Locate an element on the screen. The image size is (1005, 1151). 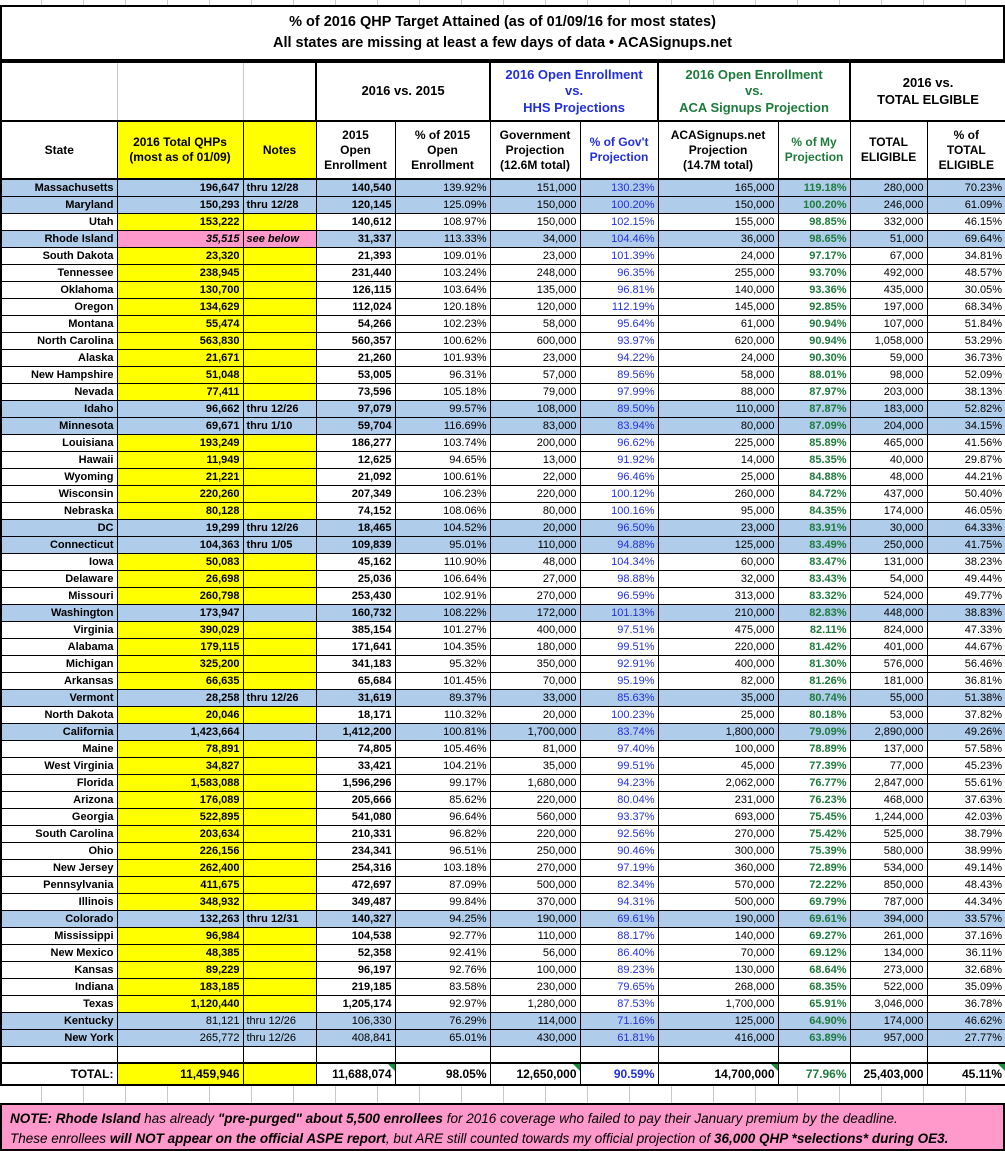
cell-state: Maryland is located at coordinates (59, 204).